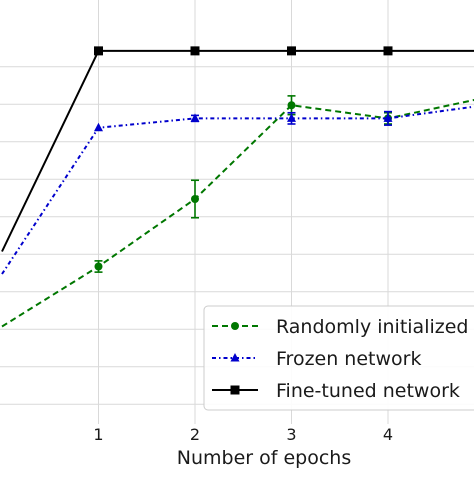 The width and height of the screenshot is (474, 479). What do you see at coordinates (368, 391) in the screenshot?
I see `legend-label: Fine-tuned network` at bounding box center [368, 391].